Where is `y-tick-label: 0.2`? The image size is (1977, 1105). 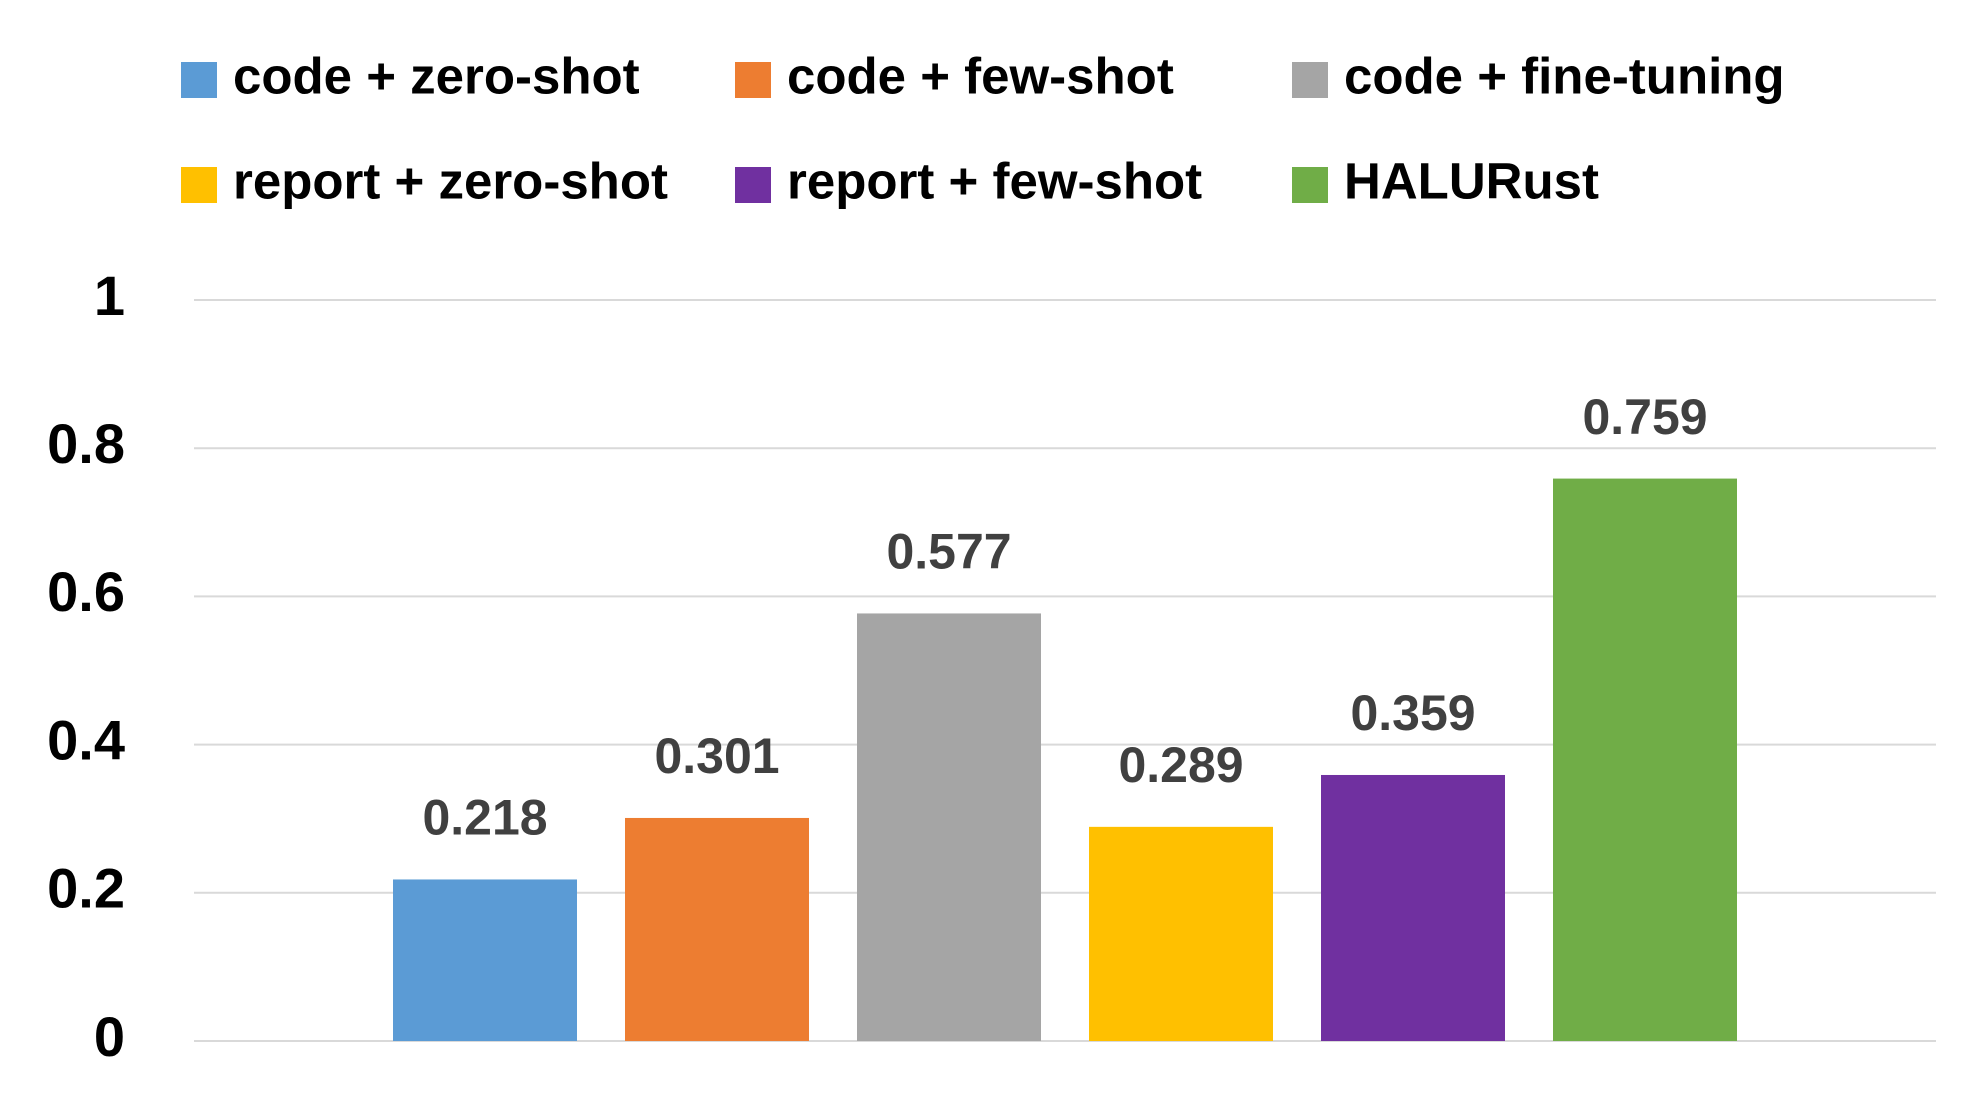
y-tick-label: 0.2 is located at coordinates (86, 888).